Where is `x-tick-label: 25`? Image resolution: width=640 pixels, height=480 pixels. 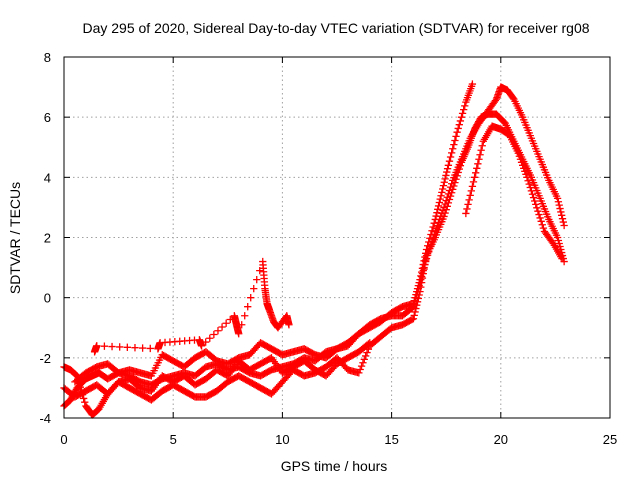
x-tick-label: 25 is located at coordinates (610, 439).